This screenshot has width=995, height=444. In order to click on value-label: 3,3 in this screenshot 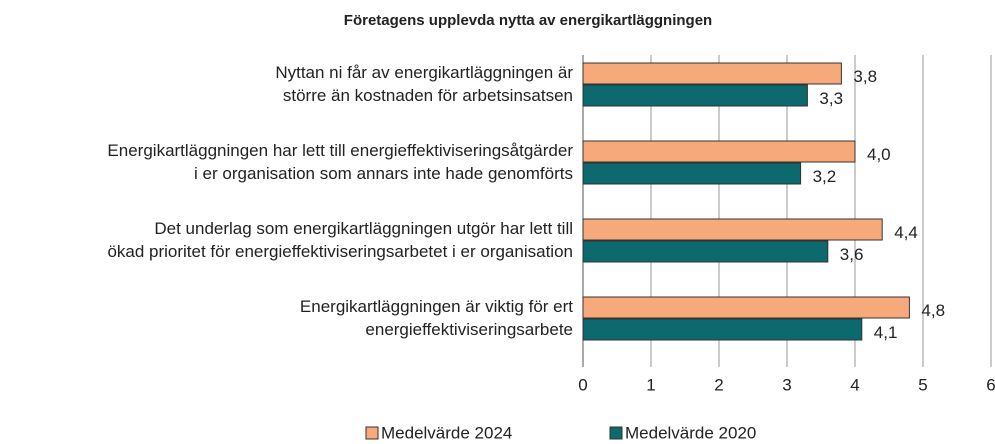, I will do `click(831, 98)`.